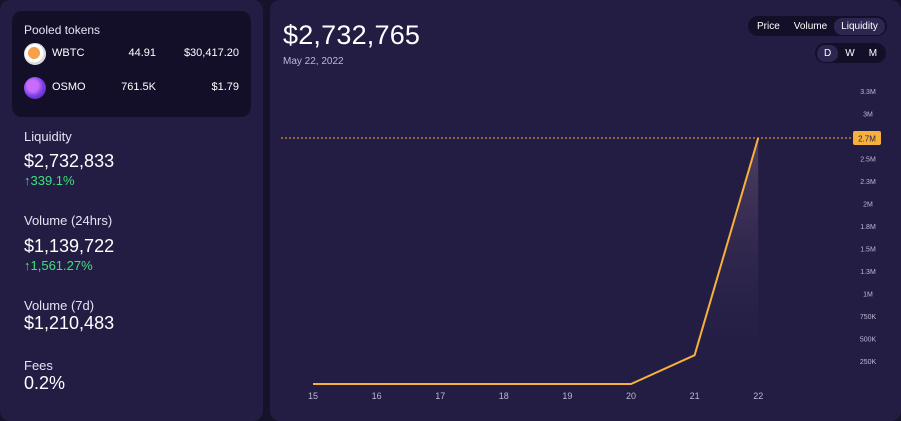 Image resolution: width=901 pixels, height=421 pixels. I want to click on y-tick-label: 2.3M, so click(868, 182).